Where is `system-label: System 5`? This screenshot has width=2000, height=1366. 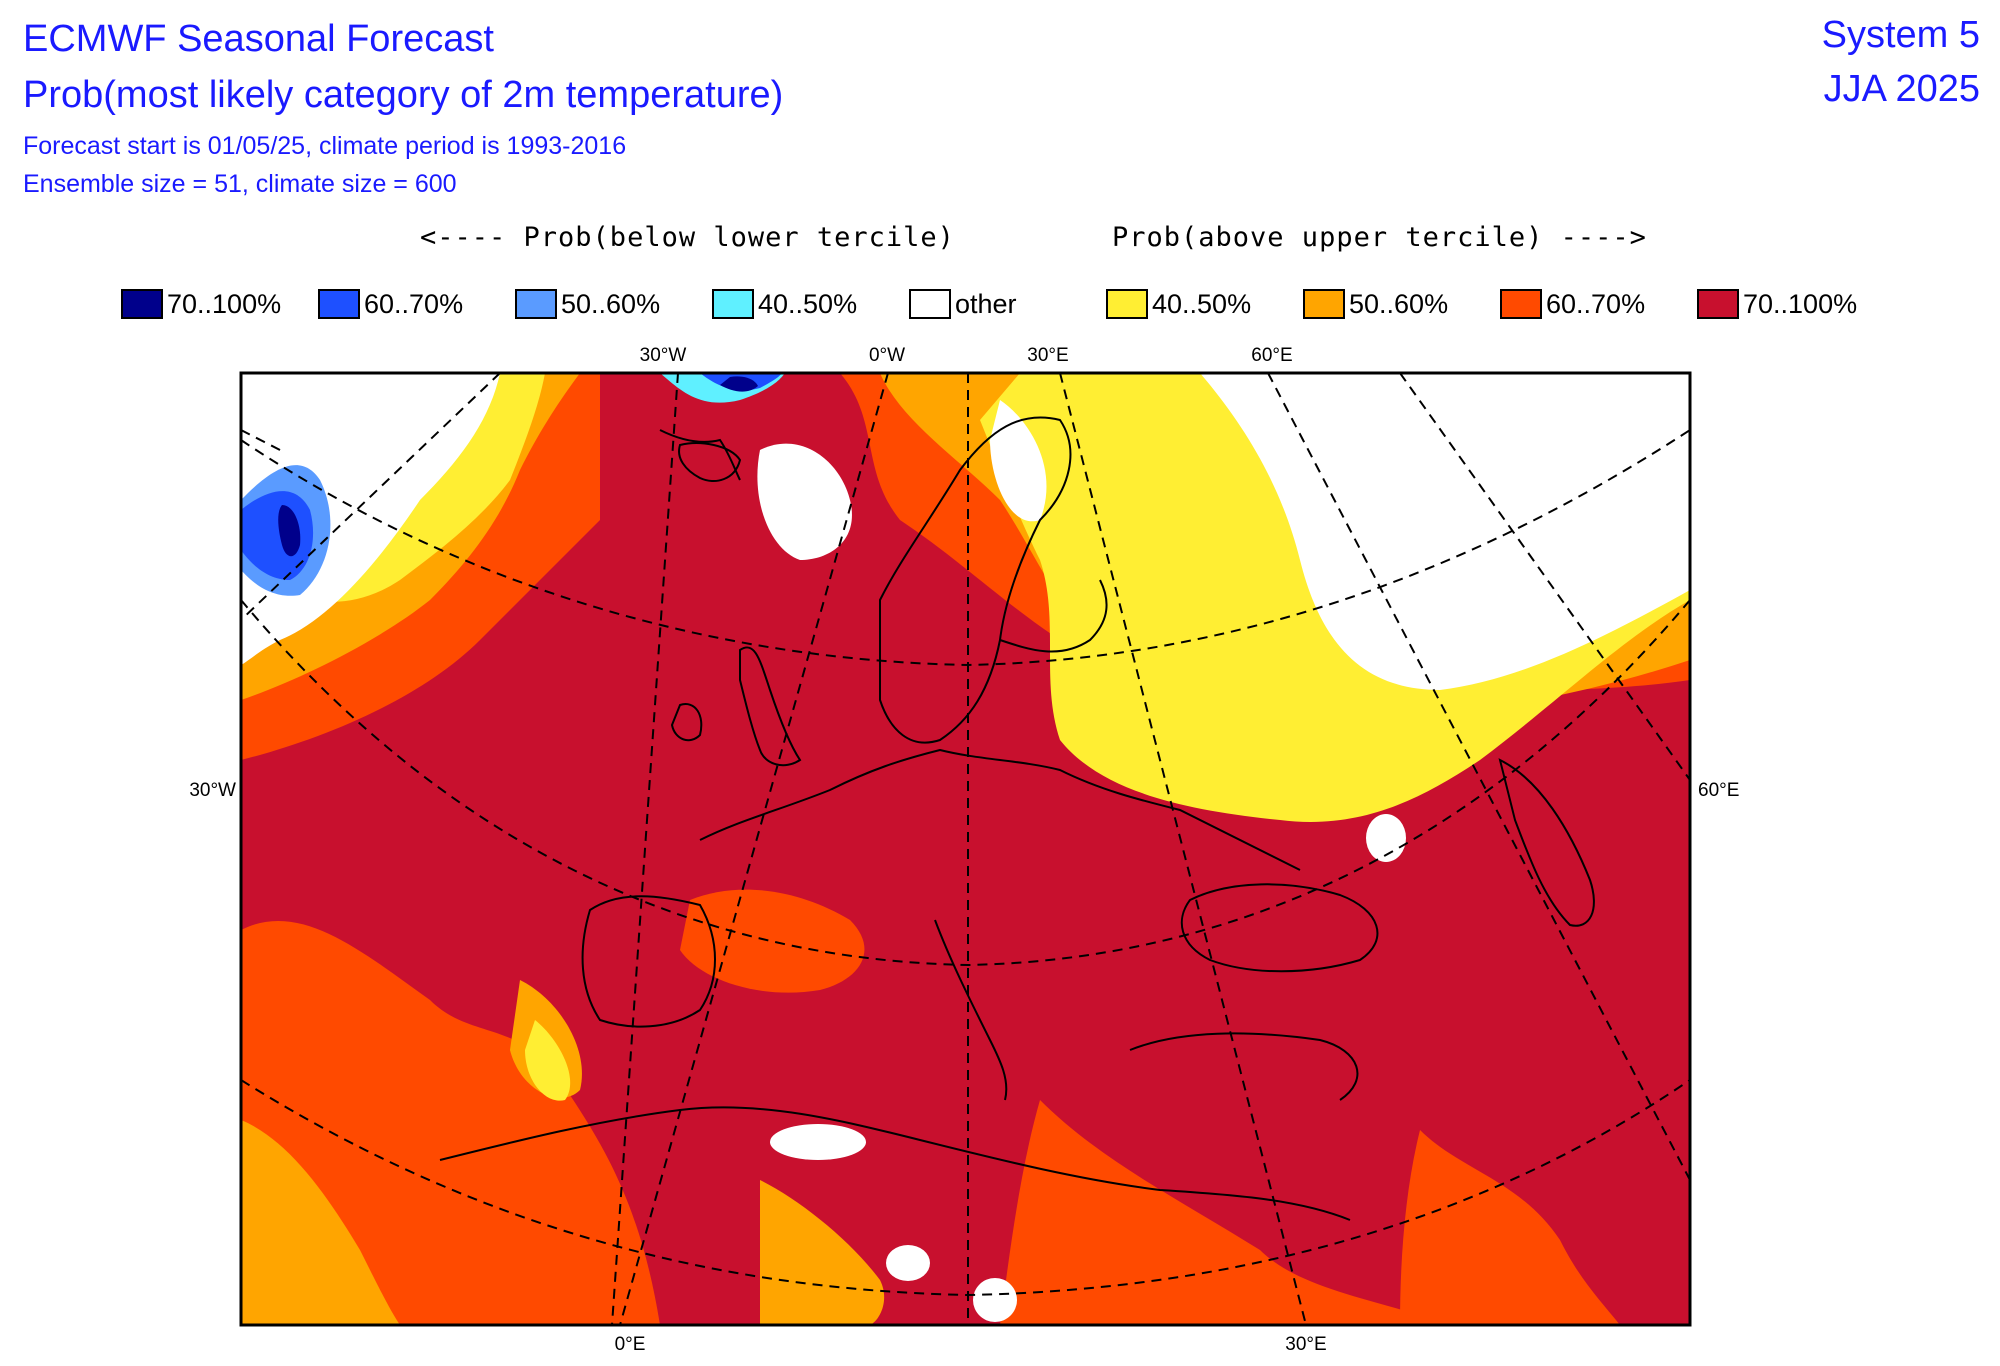
system-label: System 5 is located at coordinates (1900, 35).